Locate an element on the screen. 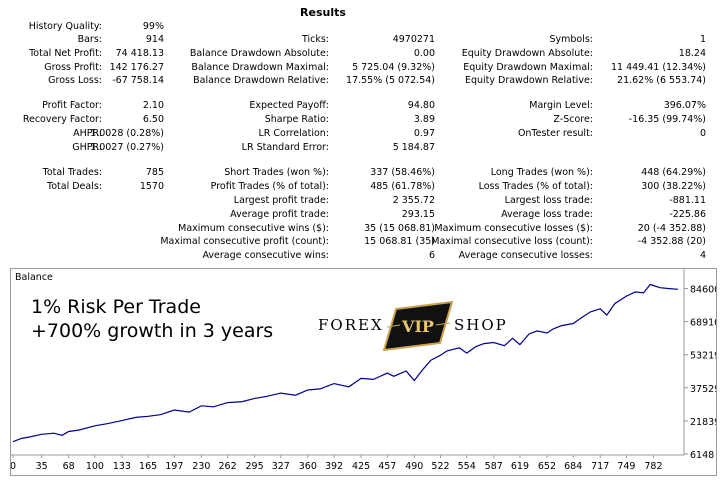  sharpe-ratio-value: 3.89 is located at coordinates (424, 119).